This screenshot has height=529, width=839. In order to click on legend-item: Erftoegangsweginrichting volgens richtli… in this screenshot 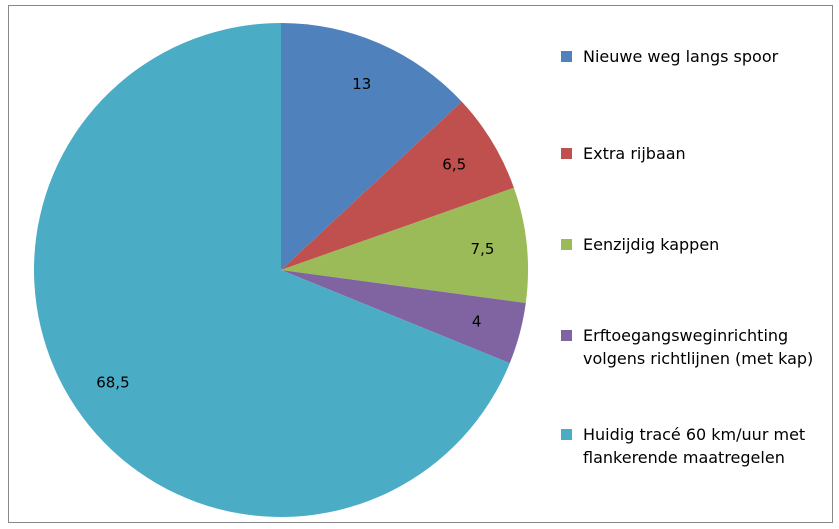, I will do `click(696, 347)`.